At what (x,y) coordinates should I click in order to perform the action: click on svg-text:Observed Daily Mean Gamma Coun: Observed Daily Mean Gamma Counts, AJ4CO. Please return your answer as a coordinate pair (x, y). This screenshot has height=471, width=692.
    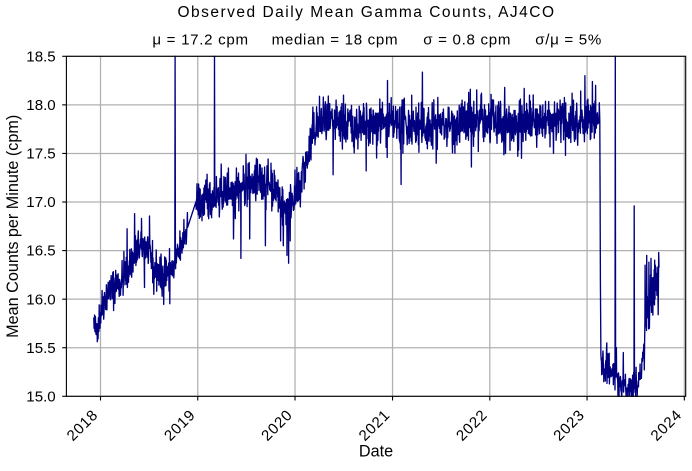
    Looking at the image, I should click on (366, 12).